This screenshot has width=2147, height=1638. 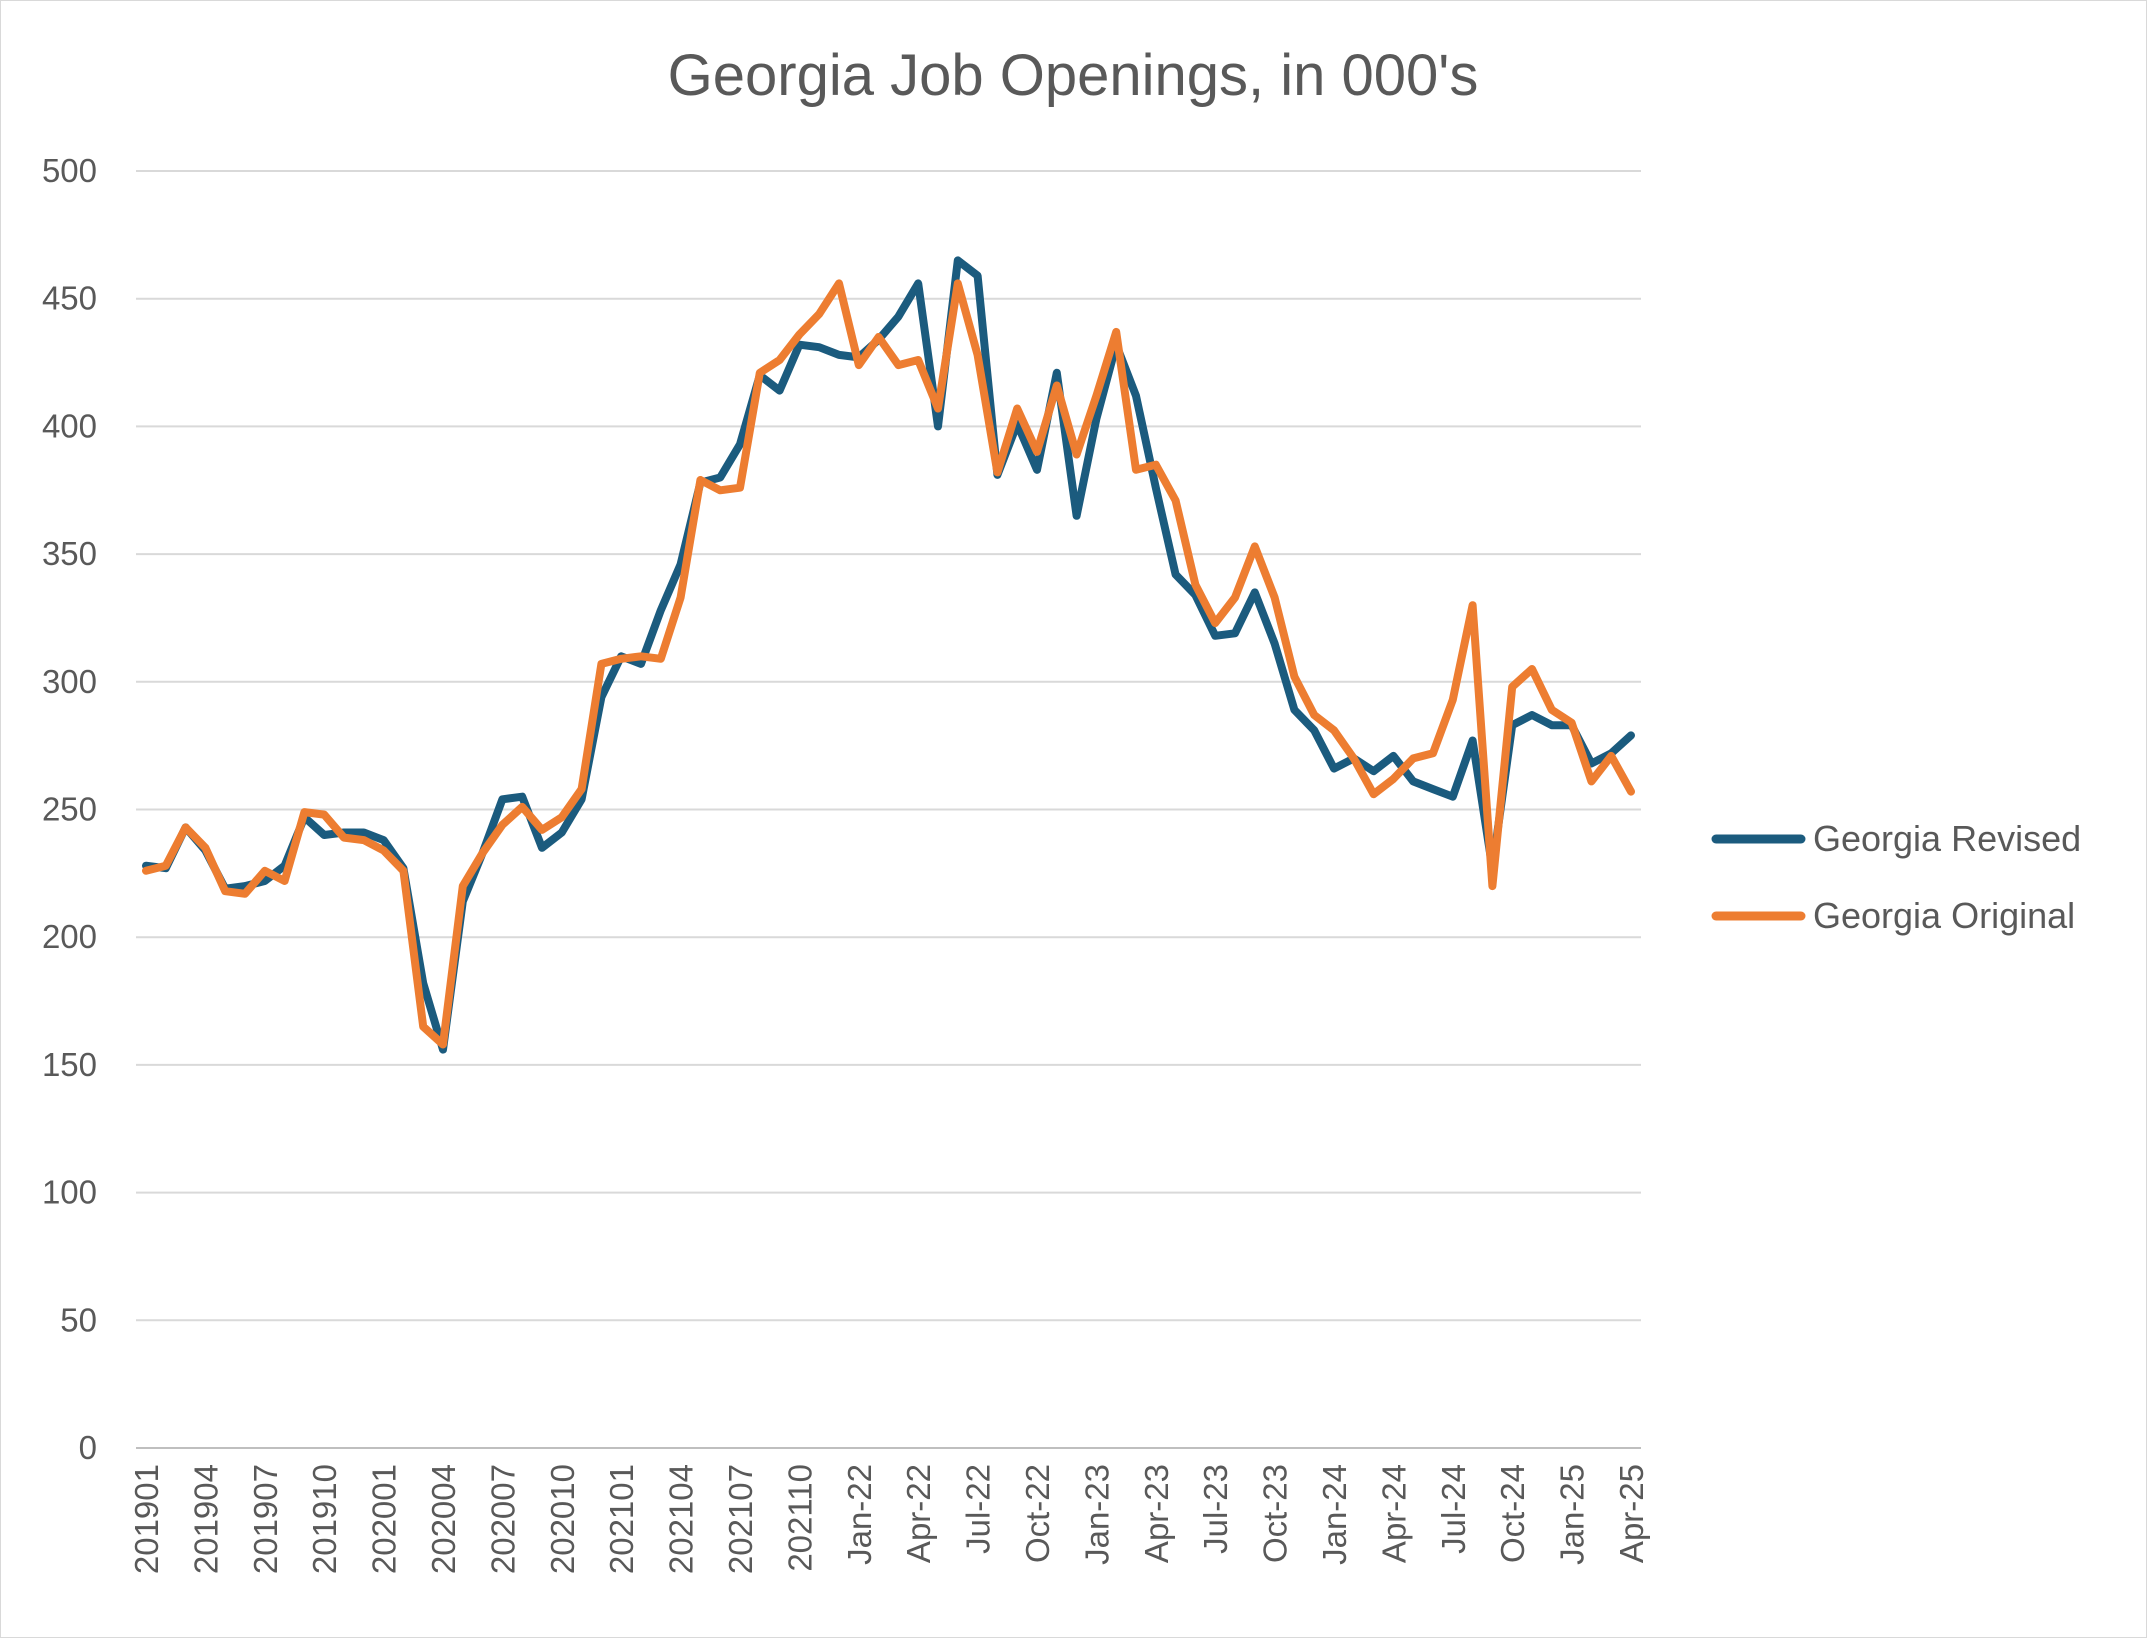 What do you see at coordinates (562, 1519) in the screenshot?
I see `x-tick-label: 202010` at bounding box center [562, 1519].